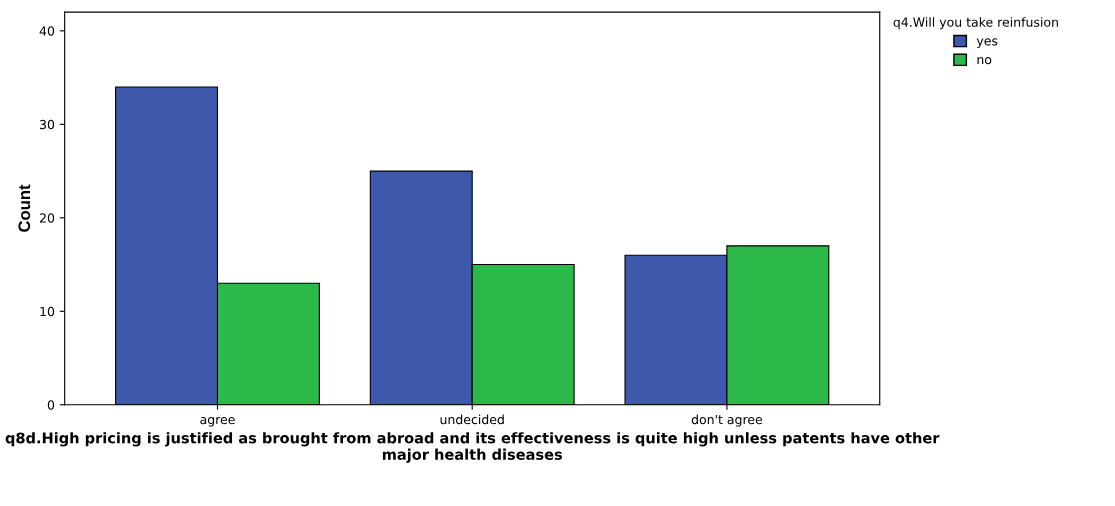 This screenshot has height=506, width=1115. What do you see at coordinates (47, 124) in the screenshot?
I see `y-tick-label: 30` at bounding box center [47, 124].